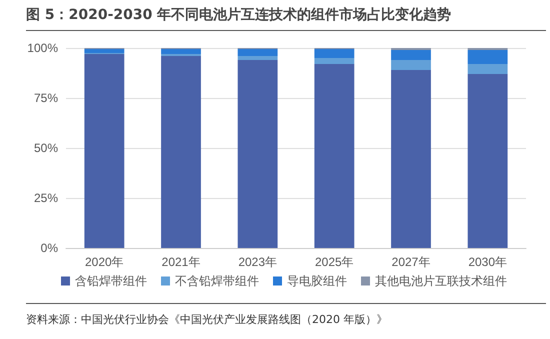 The height and width of the screenshot is (339, 550). I want to click on x-tick-label: 2023年, so click(258, 262).